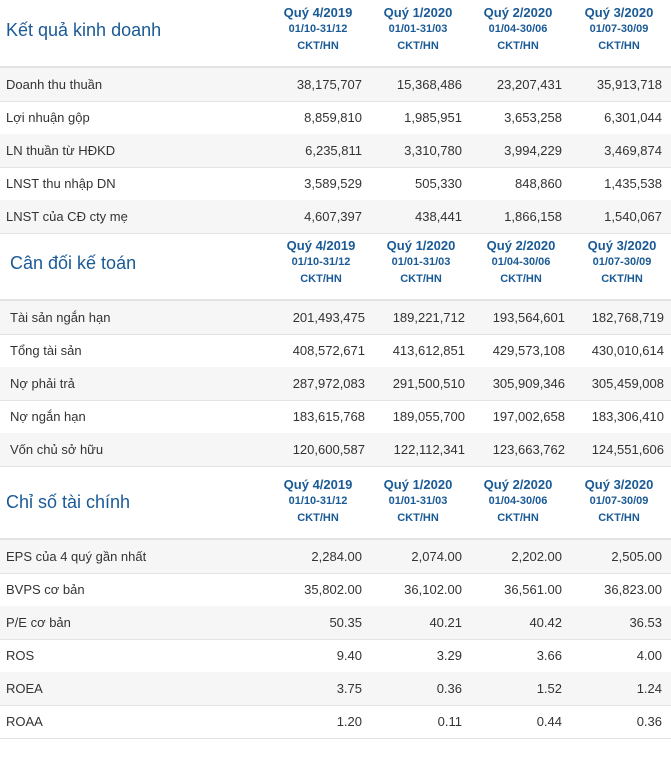  I want to click on value-cell: 4.00, so click(649, 655).